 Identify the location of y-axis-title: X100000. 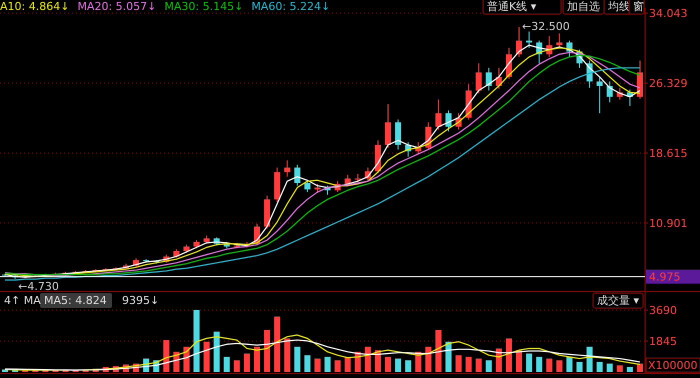
(673, 365).